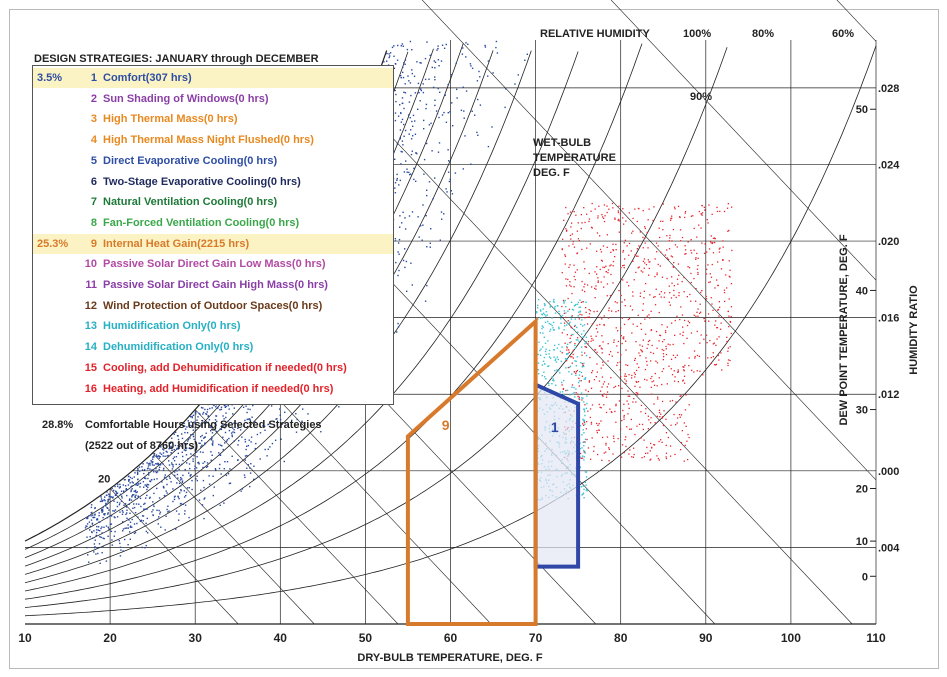  What do you see at coordinates (93, 78) in the screenshot?
I see `legend-item-number: 1` at bounding box center [93, 78].